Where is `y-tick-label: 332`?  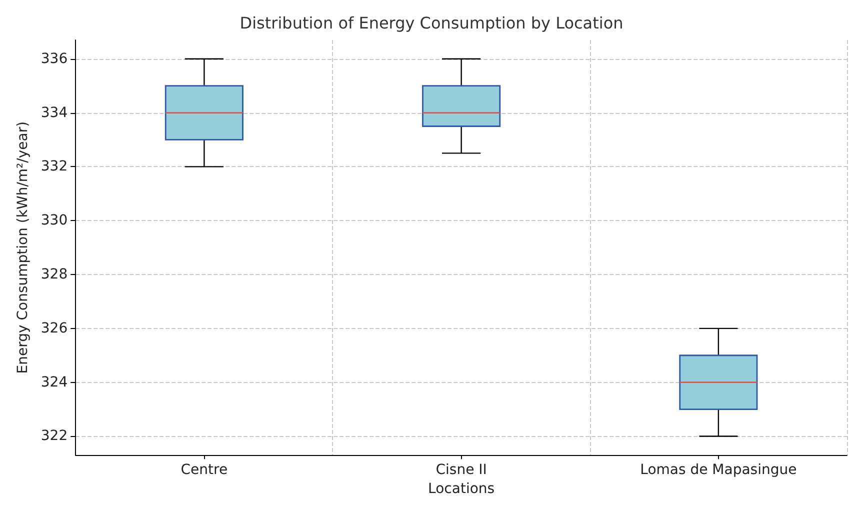 y-tick-label: 332 is located at coordinates (54, 166).